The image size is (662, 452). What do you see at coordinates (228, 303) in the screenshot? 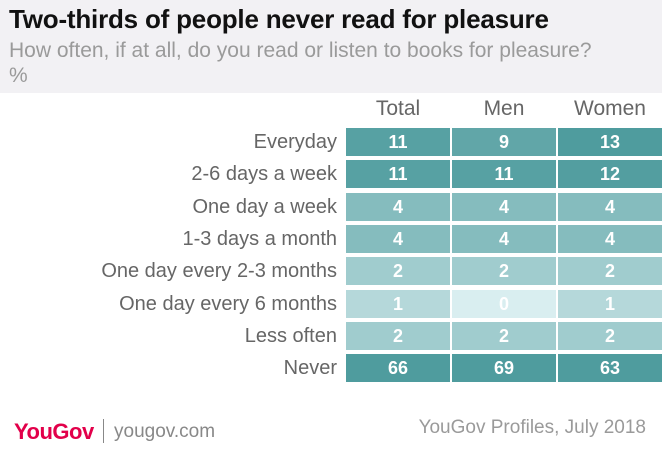
I see `row-label-one-day-every-6-months: One day every 6 months` at bounding box center [228, 303].